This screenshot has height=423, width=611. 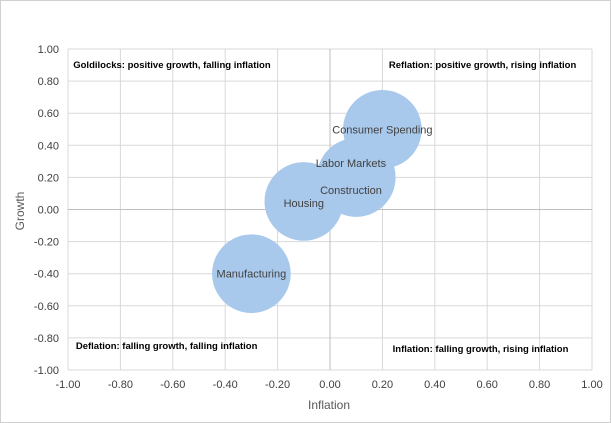 I want to click on y-tick-label: -0.60, so click(x=46, y=307).